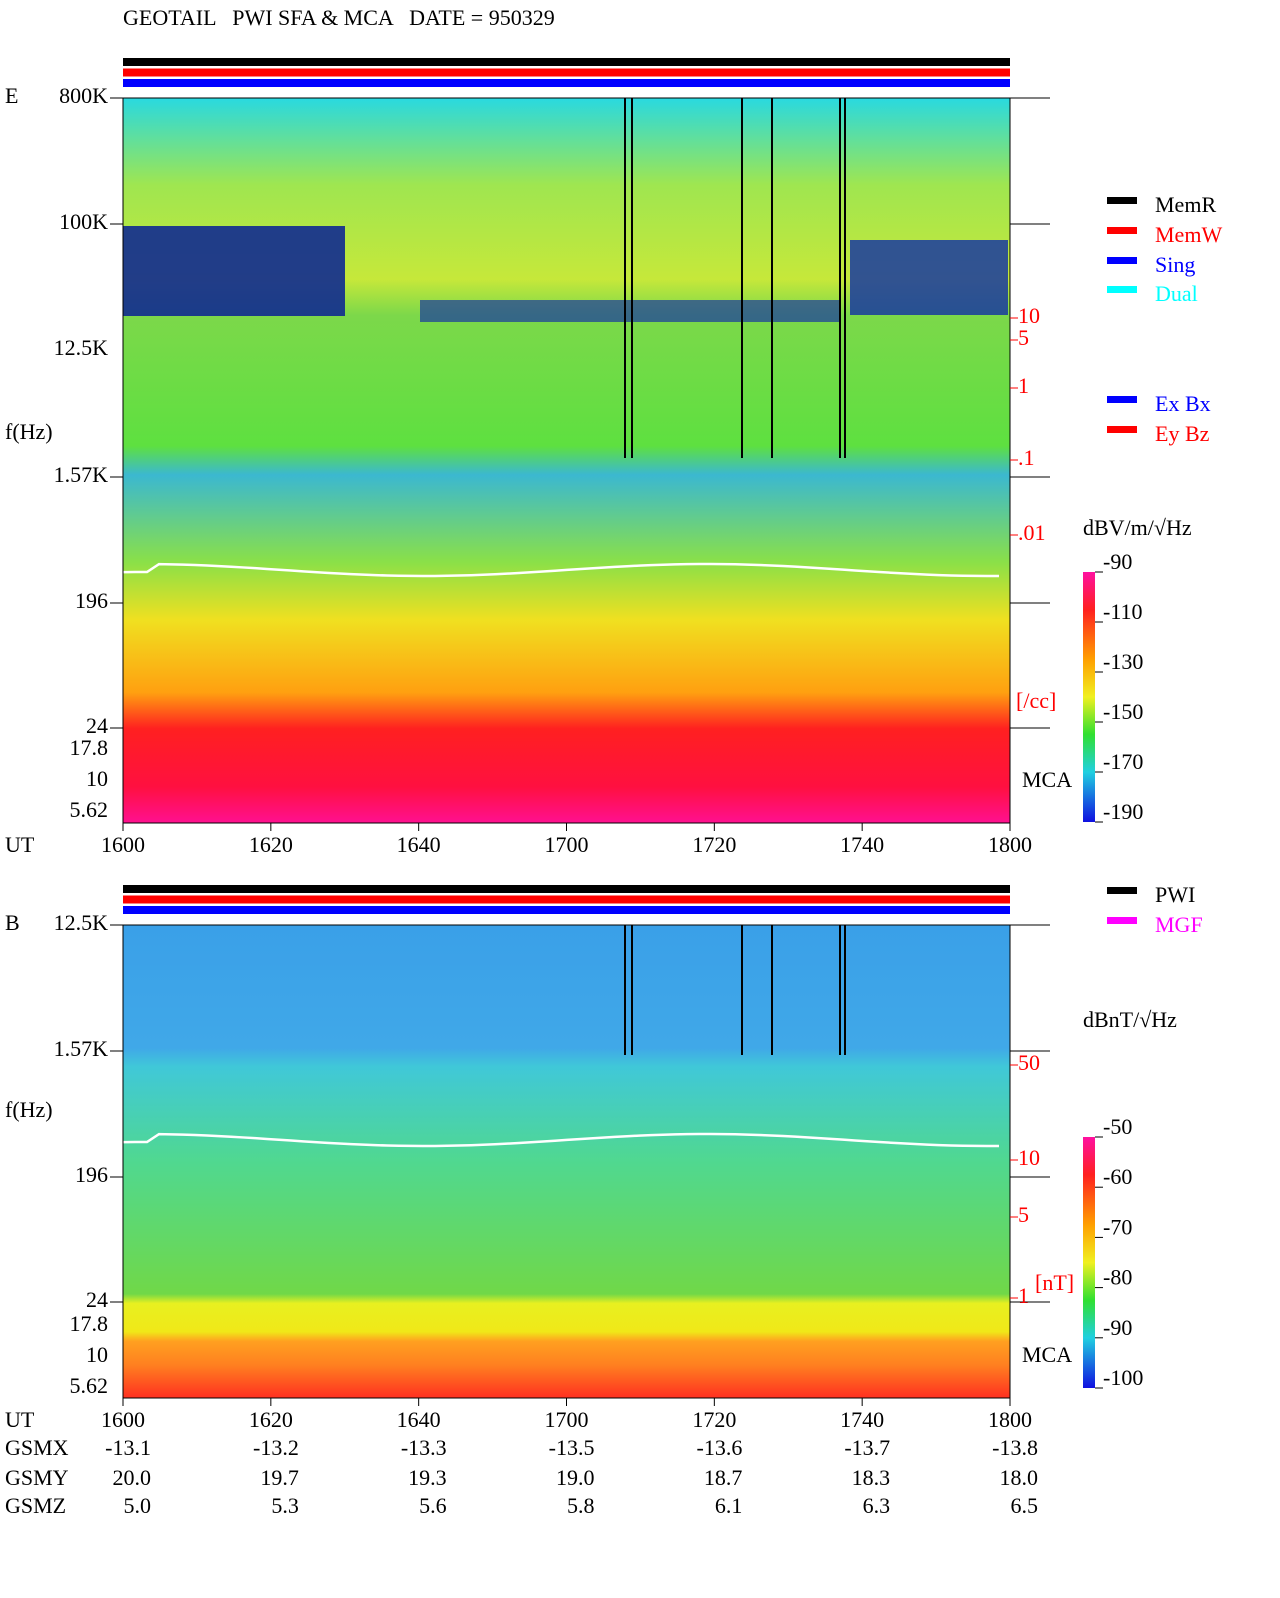 The width and height of the screenshot is (1280, 1598). What do you see at coordinates (867, 1447) in the screenshot?
I see `orbit-value: -13.7` at bounding box center [867, 1447].